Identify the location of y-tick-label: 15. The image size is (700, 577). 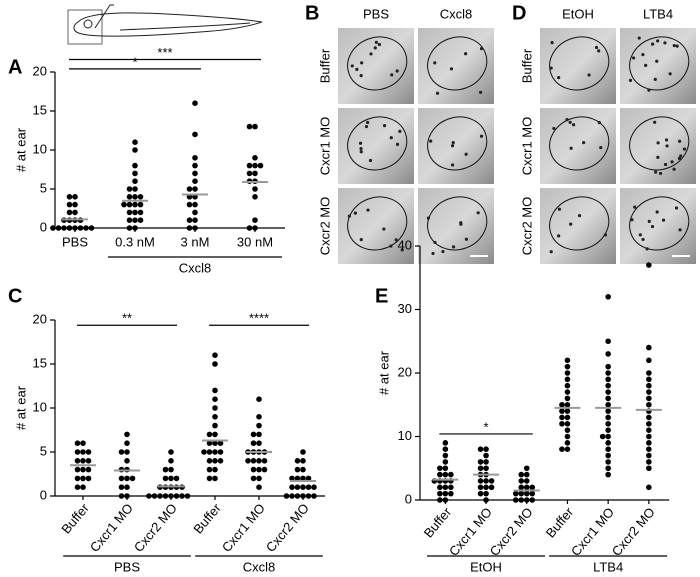
(40, 109).